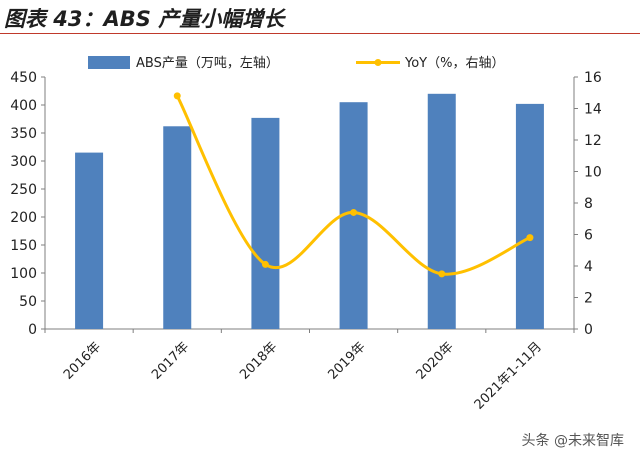 This screenshot has height=458, width=640. I want to click on x-tick-label: 2019年, so click(346, 360).